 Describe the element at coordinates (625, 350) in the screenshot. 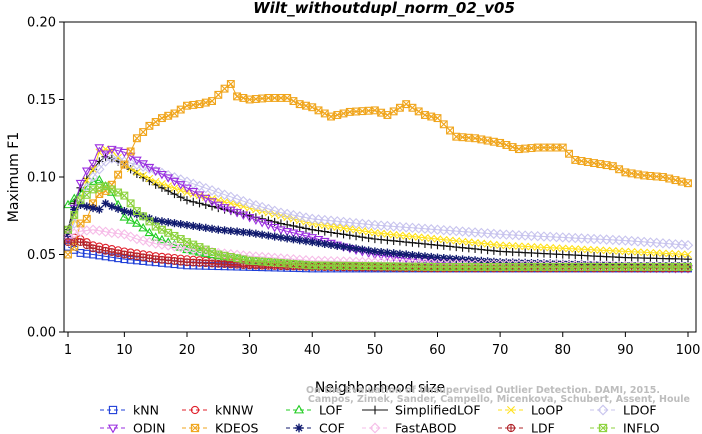

I see `x-tick-label: 90` at that location.